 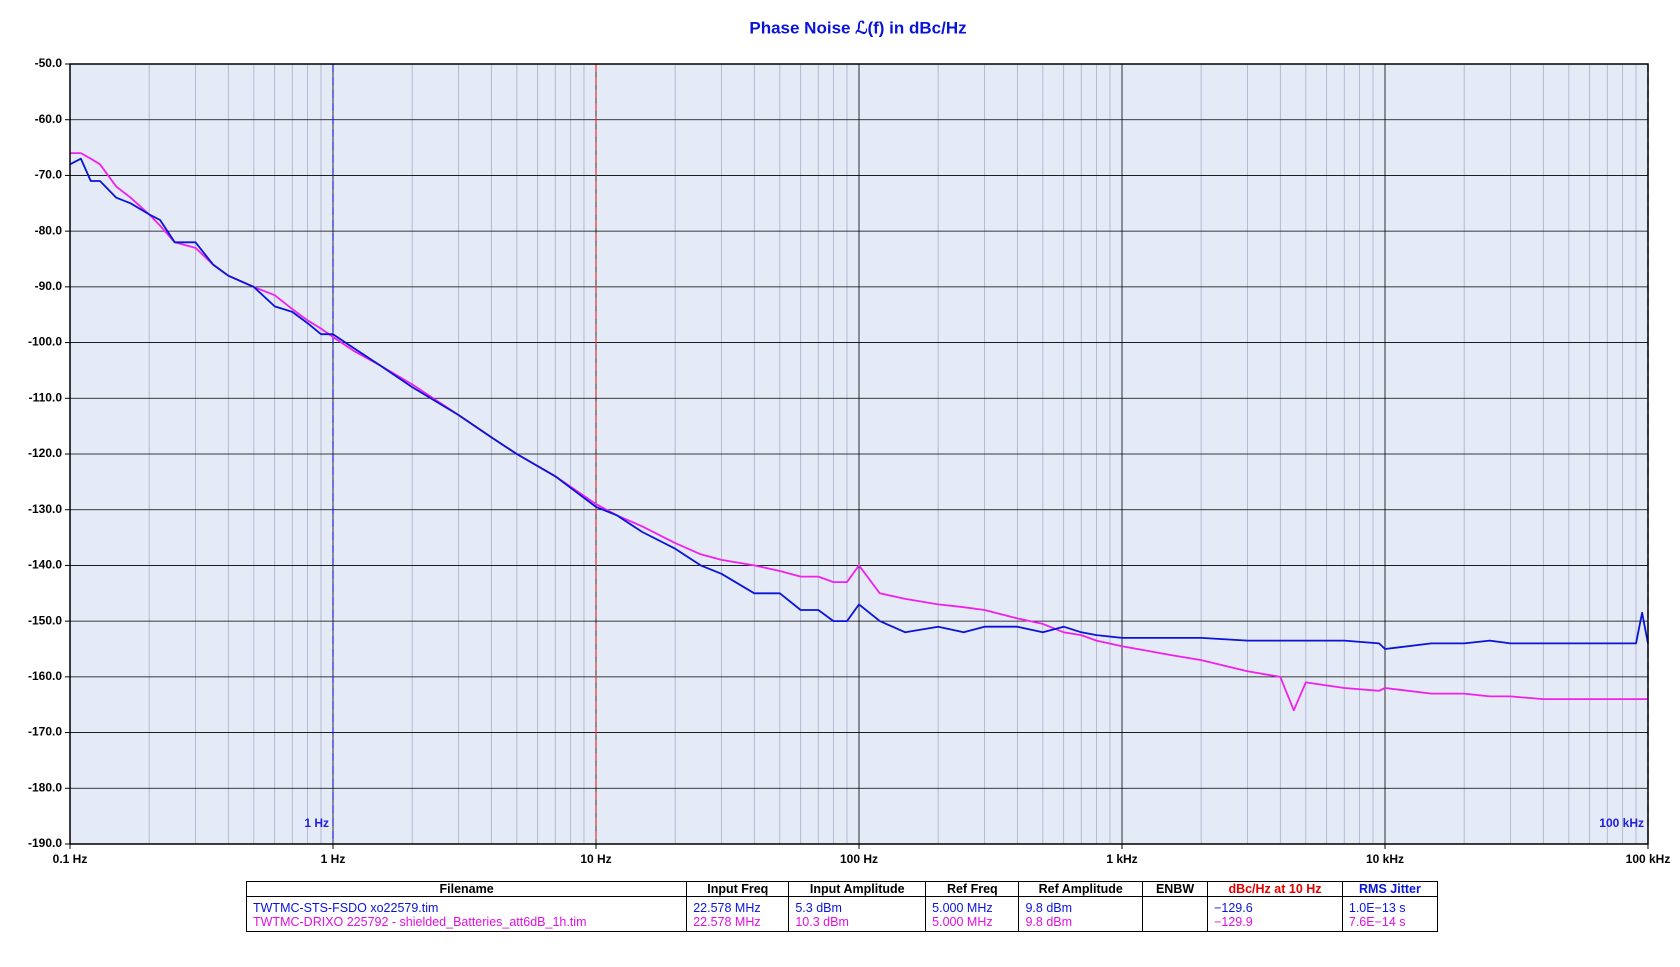 I want to click on column-header: Filename, so click(x=466, y=889).